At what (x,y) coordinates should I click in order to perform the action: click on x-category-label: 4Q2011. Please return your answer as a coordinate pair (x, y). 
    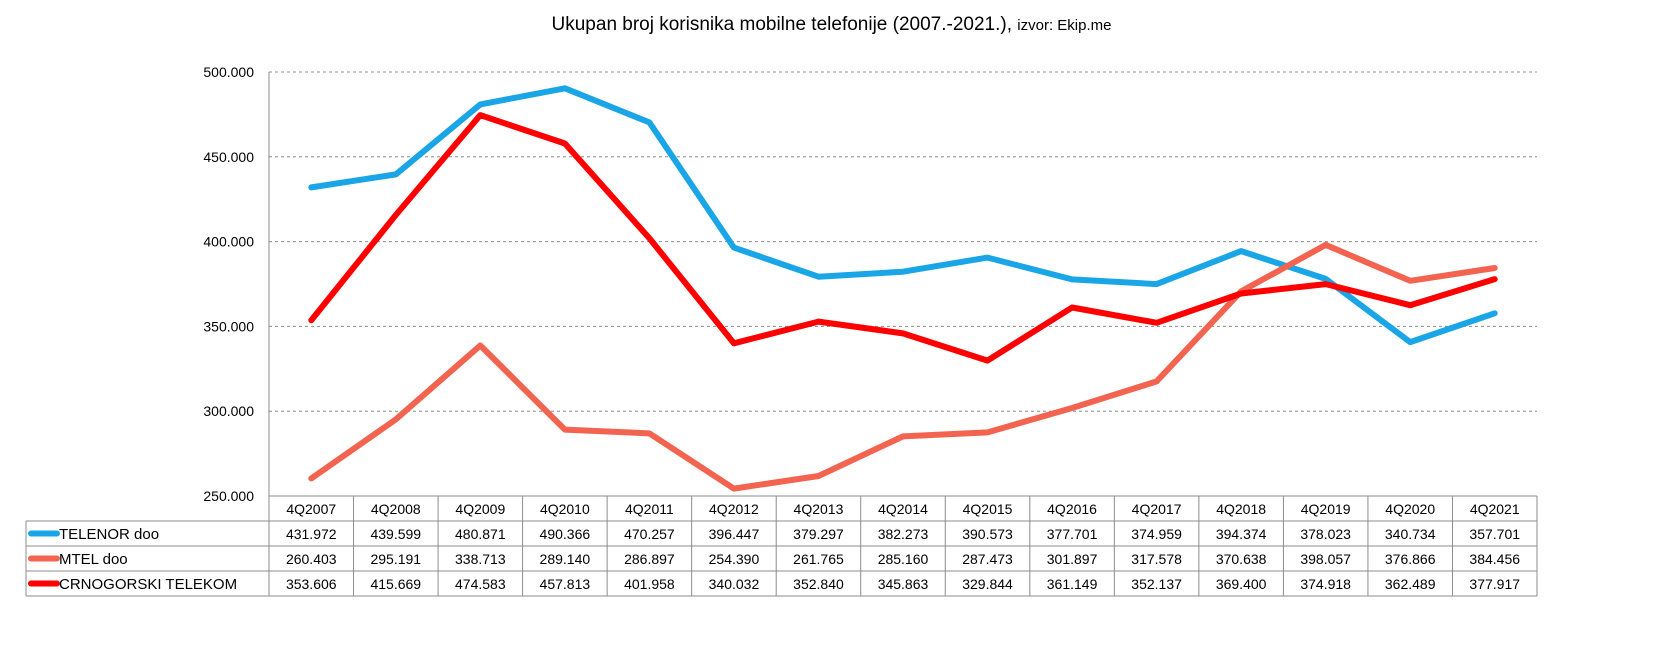
    Looking at the image, I should click on (649, 509).